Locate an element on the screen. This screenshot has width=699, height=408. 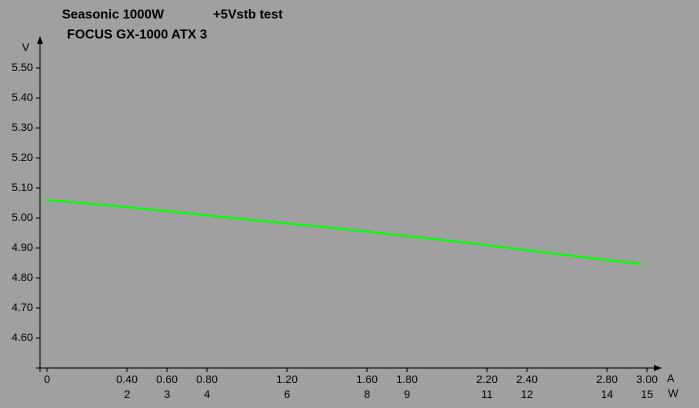
x2-tick-label: 3 is located at coordinates (167, 395).